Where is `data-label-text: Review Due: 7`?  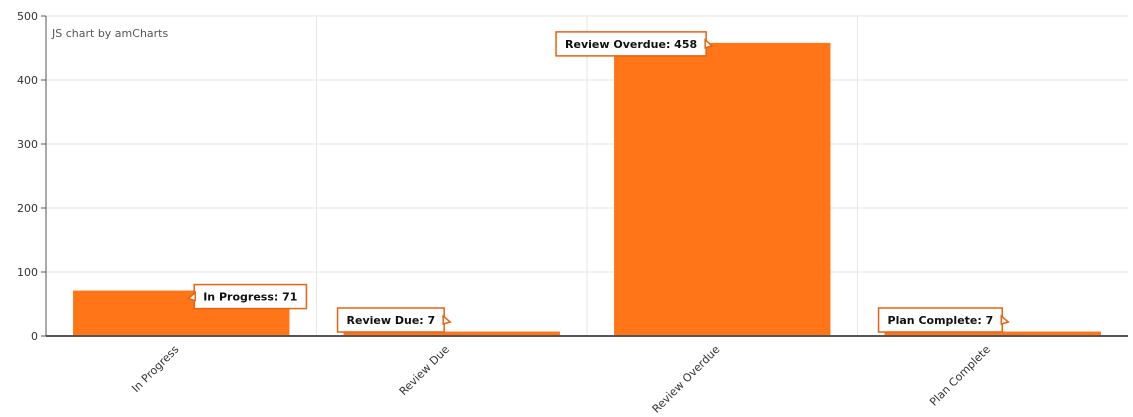 data-label-text: Review Due: 7 is located at coordinates (391, 320).